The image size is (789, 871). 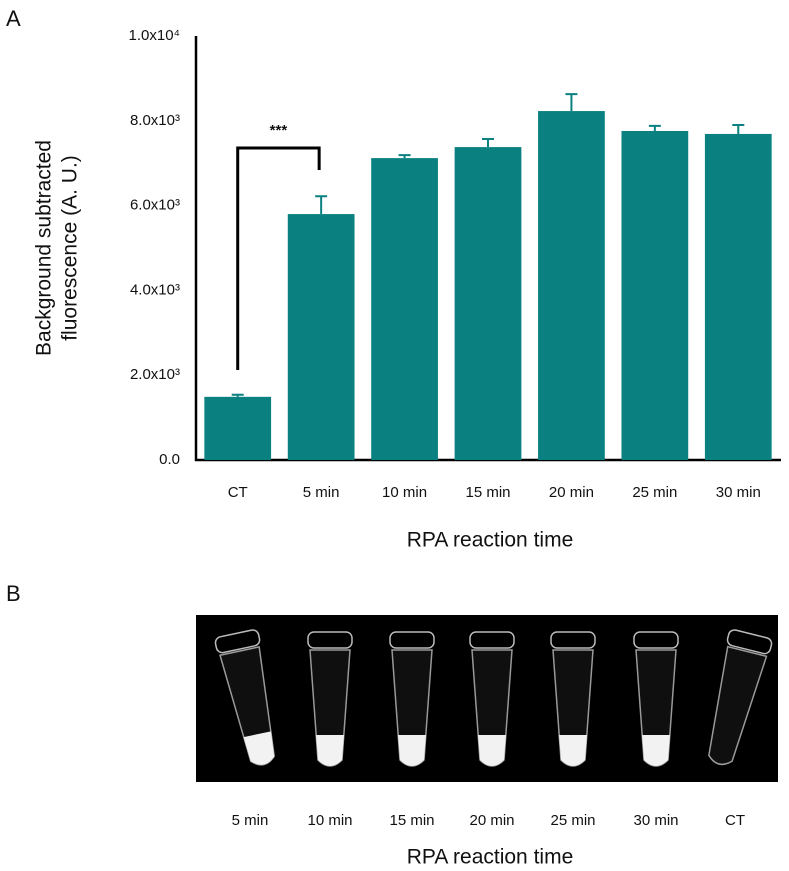 I want to click on x-tick-label: 10 min, so click(x=404, y=492).